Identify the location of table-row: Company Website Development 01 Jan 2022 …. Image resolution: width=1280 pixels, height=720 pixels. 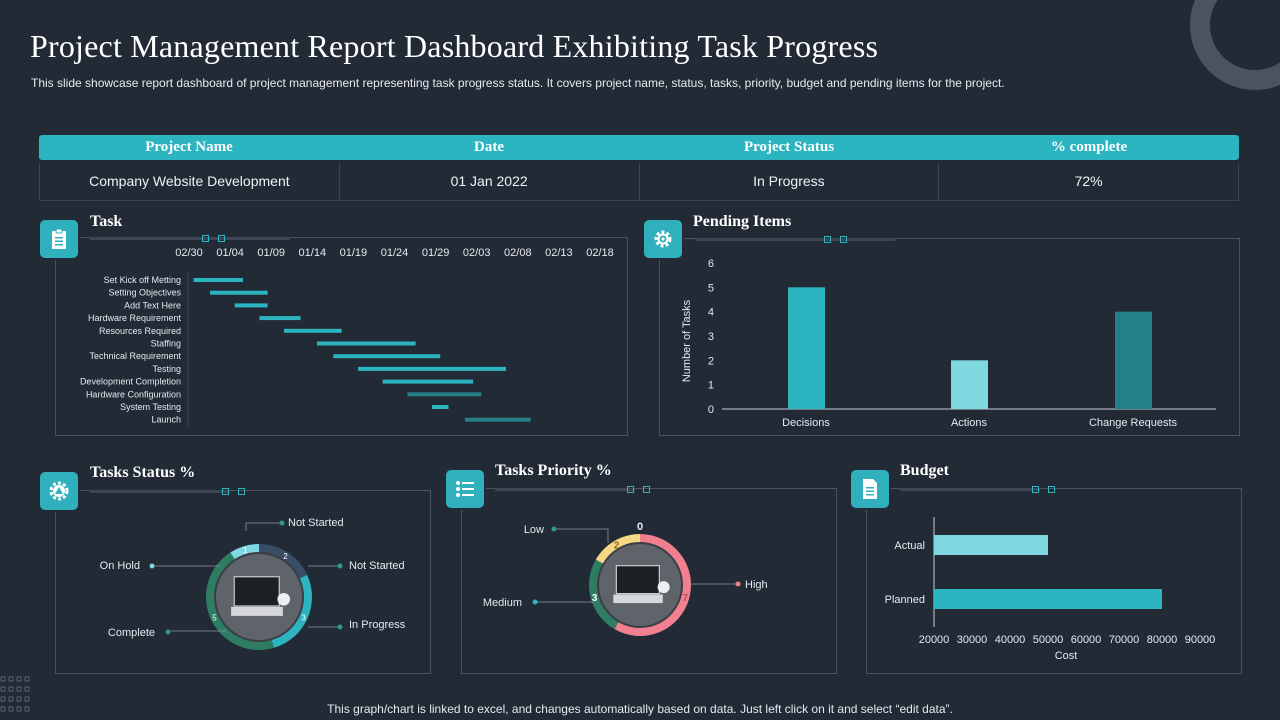
(639, 182).